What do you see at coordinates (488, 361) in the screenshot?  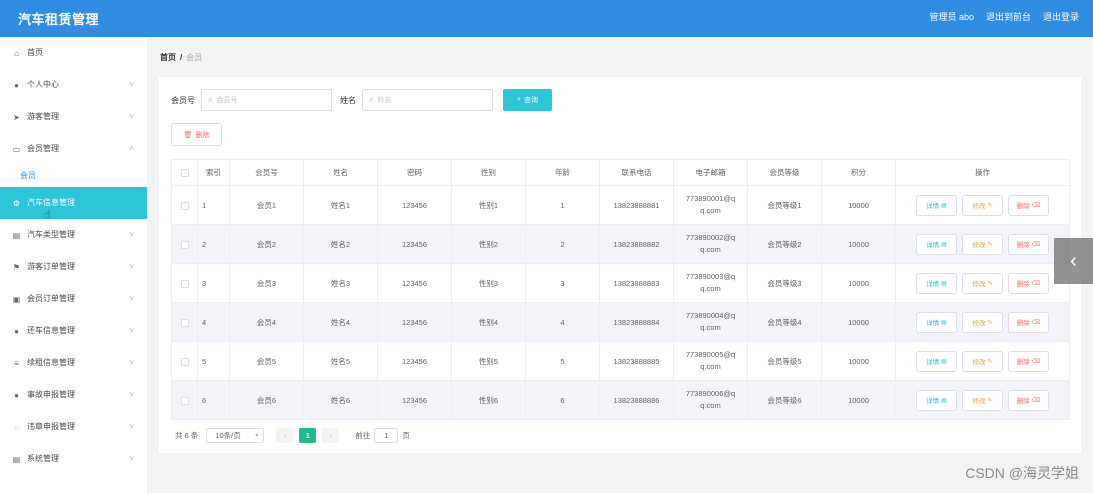 I see `cell-gender: 性别5` at bounding box center [488, 361].